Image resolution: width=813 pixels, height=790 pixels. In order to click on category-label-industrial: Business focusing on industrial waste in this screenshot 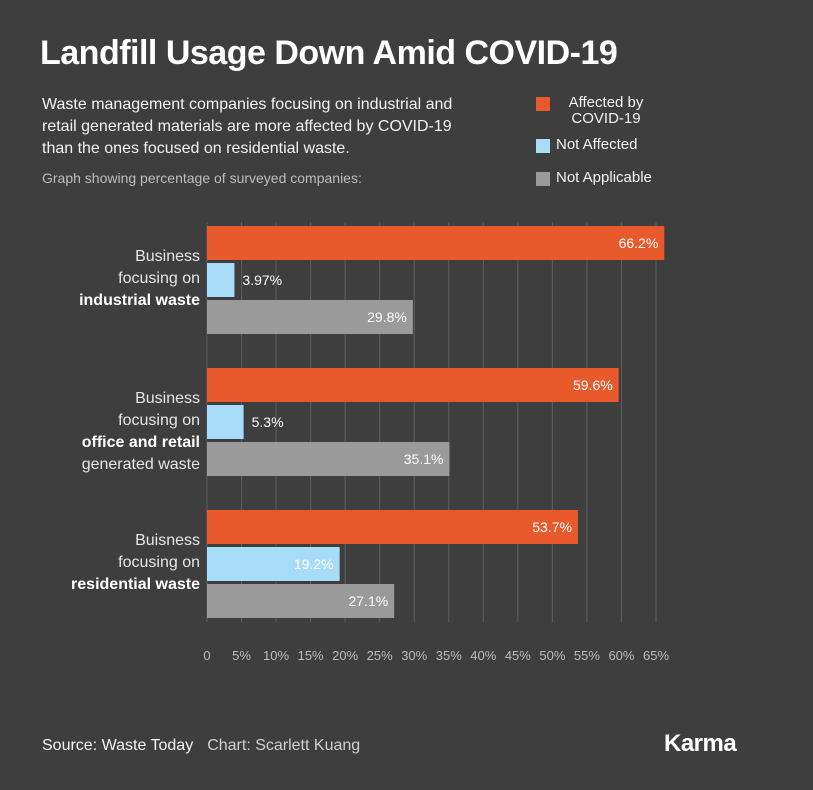, I will do `click(100, 279)`.